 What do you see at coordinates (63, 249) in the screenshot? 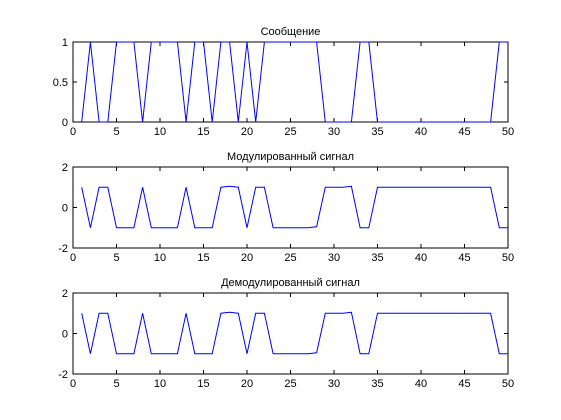
I see `y-tick-label: -2` at bounding box center [63, 249].